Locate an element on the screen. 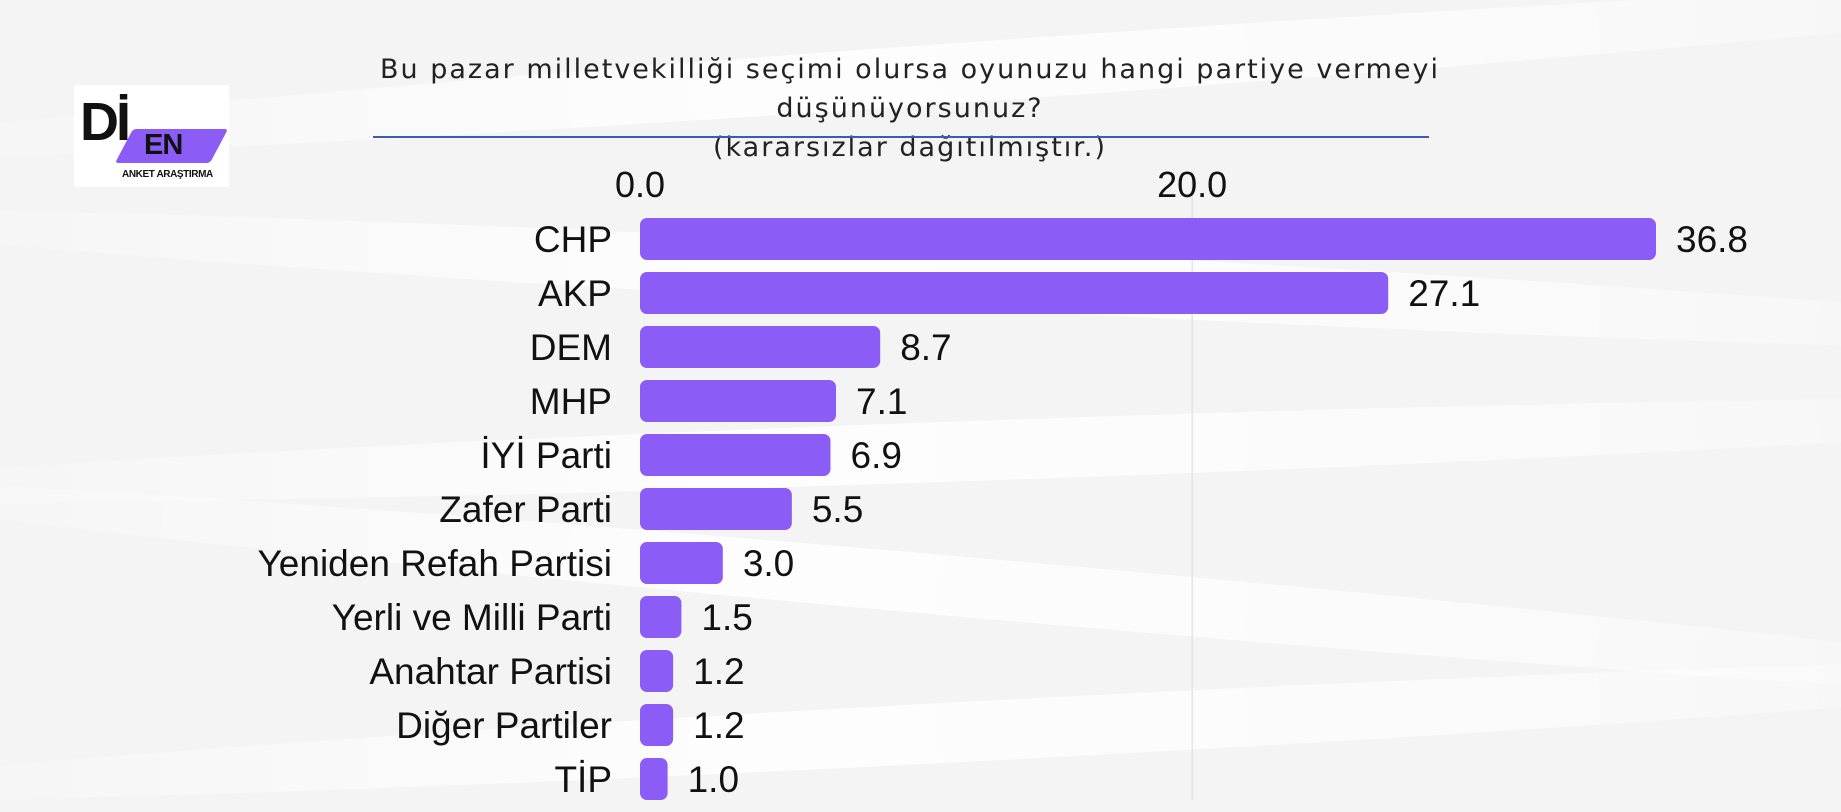 The height and width of the screenshot is (812, 1841). category-label: DEM is located at coordinates (571, 347).